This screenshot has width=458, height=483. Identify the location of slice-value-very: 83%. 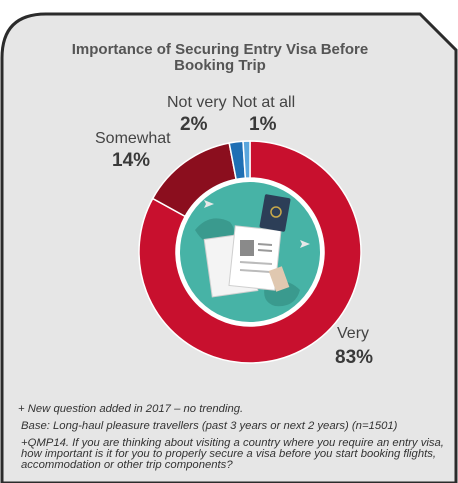
(354, 357).